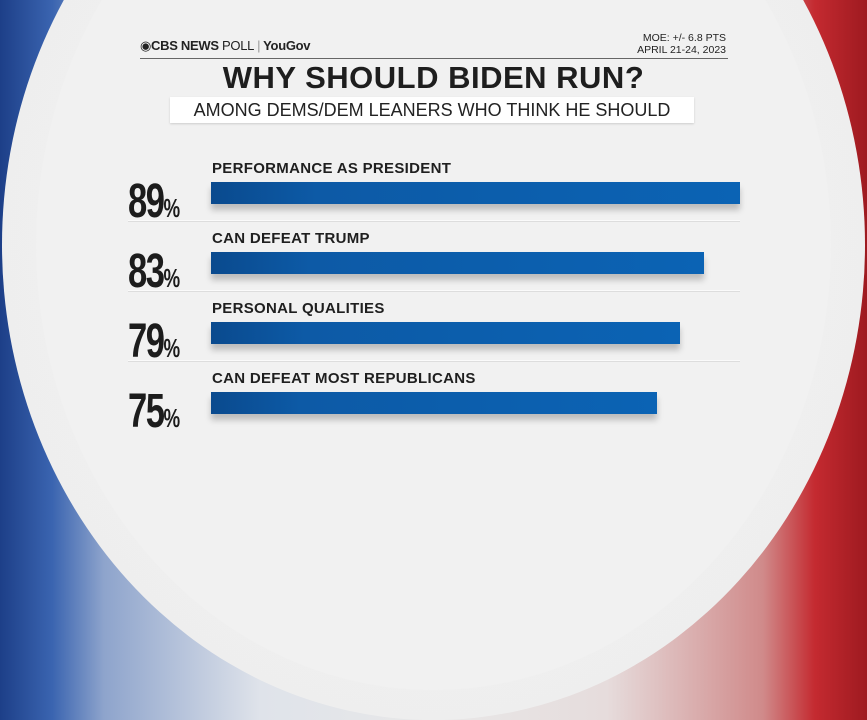  What do you see at coordinates (154, 411) in the screenshot?
I see `value-label: 75%` at bounding box center [154, 411].